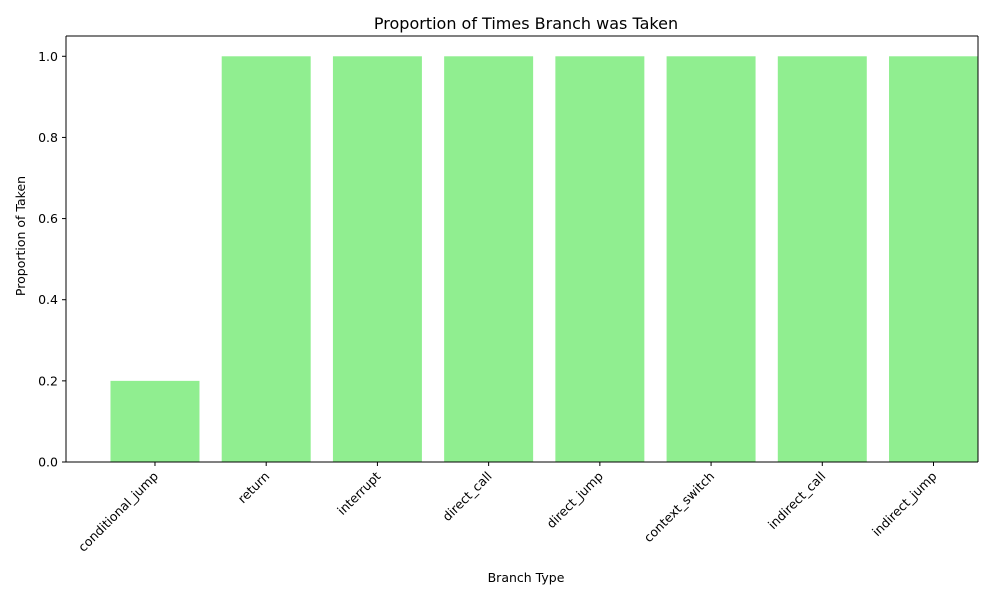  Describe the element at coordinates (933, 259) in the screenshot. I see `bar-indirect-jump` at that location.